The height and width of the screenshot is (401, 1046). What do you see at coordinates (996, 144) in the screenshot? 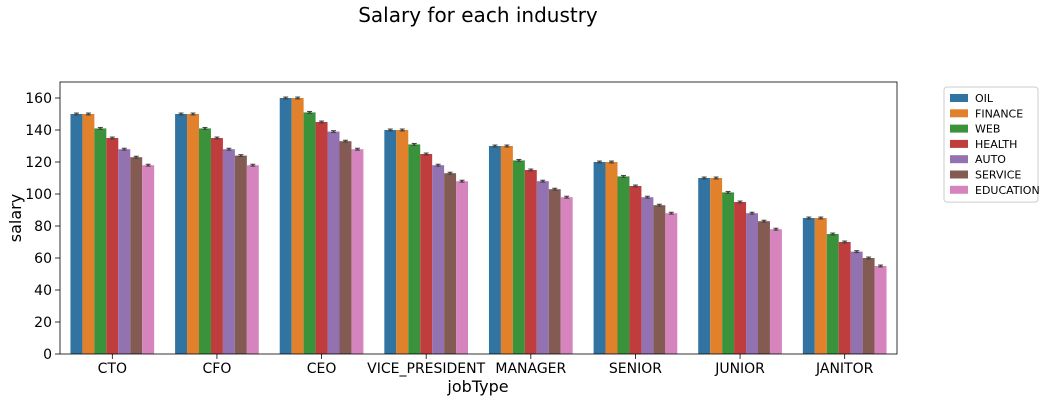
I see `legend-label: HEALTH` at bounding box center [996, 144].